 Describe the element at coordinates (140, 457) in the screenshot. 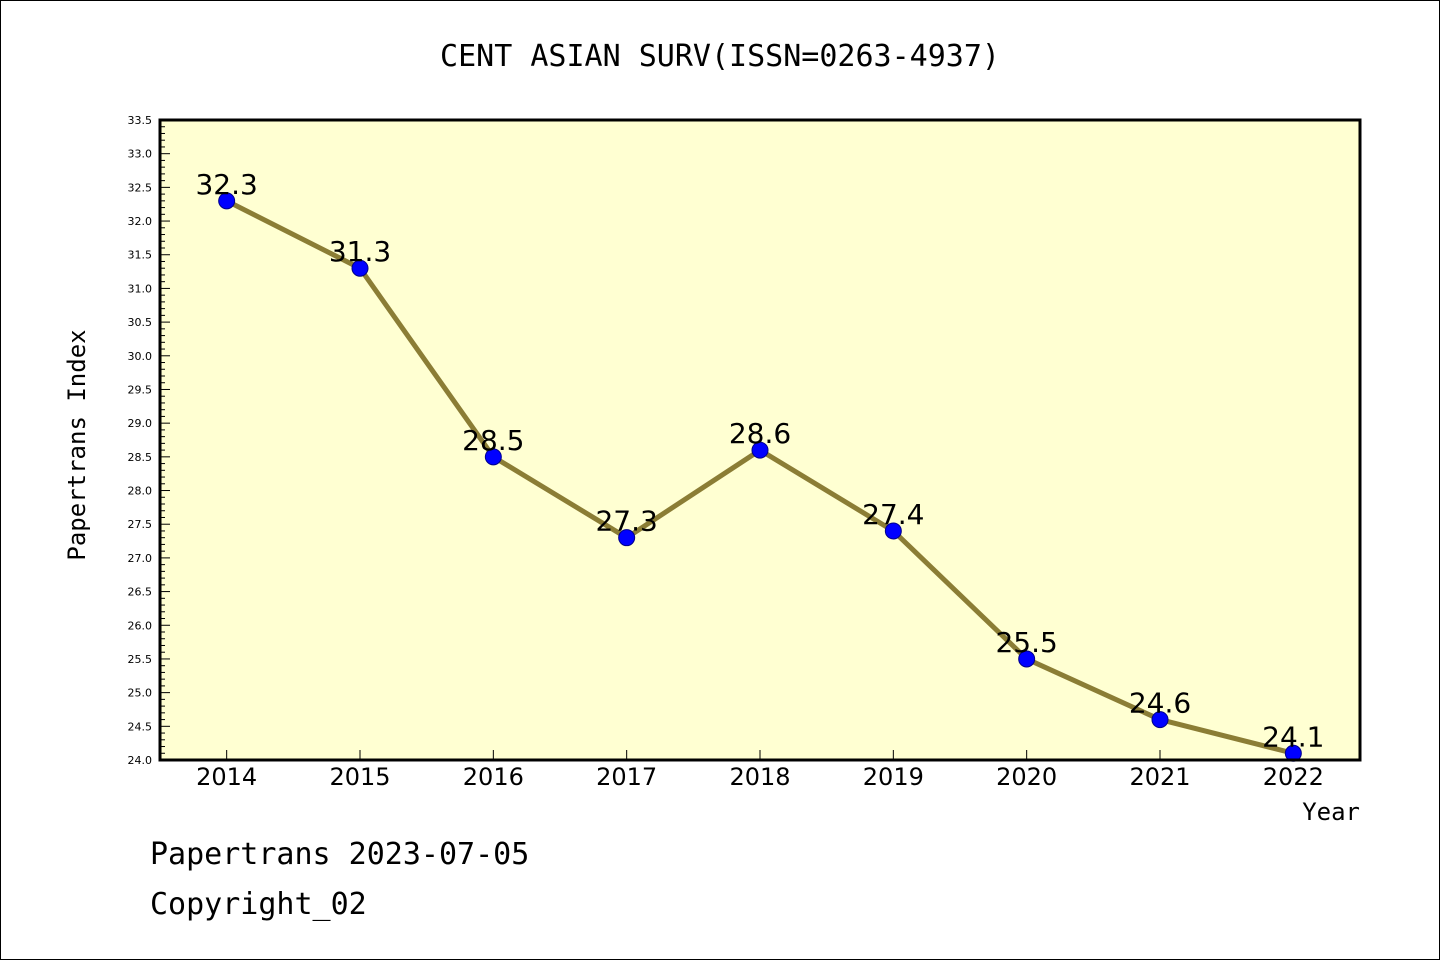

I see `y-tick-label: 28.5` at that location.